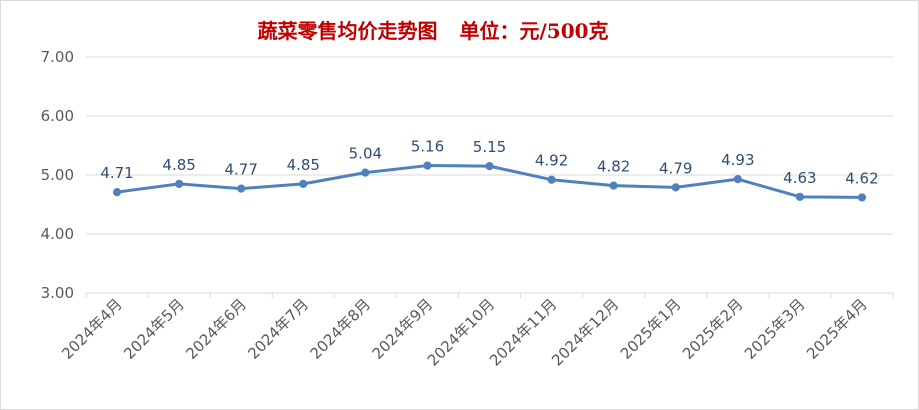 The width and height of the screenshot is (919, 410). Describe the element at coordinates (713, 329) in the screenshot. I see `x-tick-label: 2025年2月` at that location.